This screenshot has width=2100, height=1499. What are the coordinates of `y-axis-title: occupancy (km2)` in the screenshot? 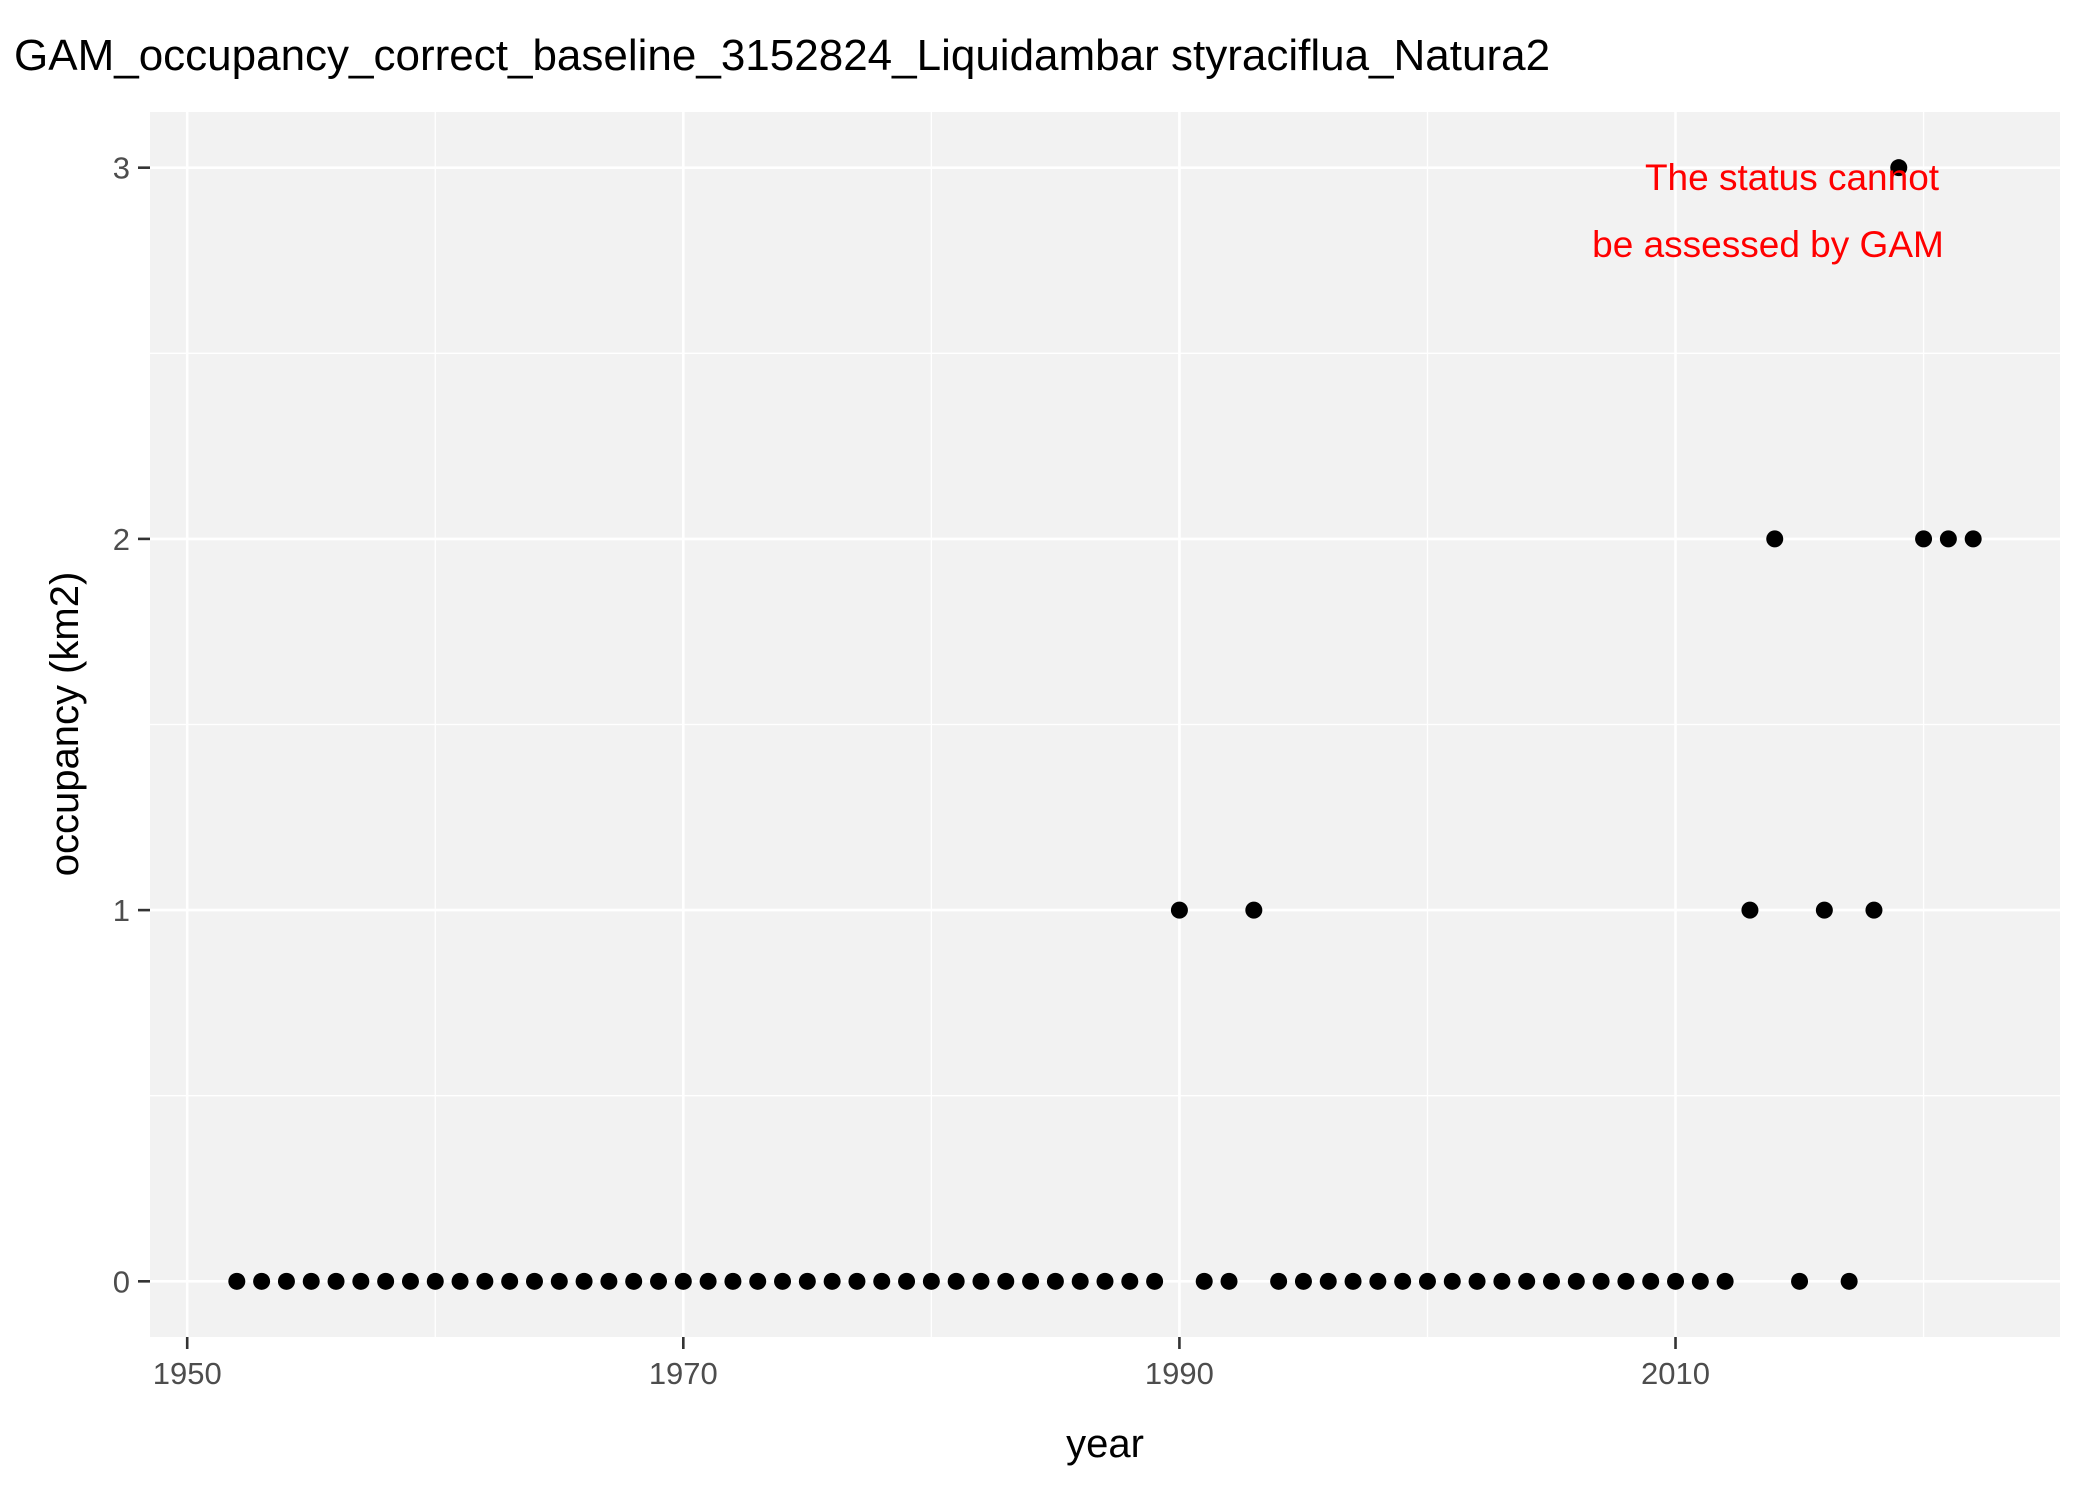 It's located at (65, 724).